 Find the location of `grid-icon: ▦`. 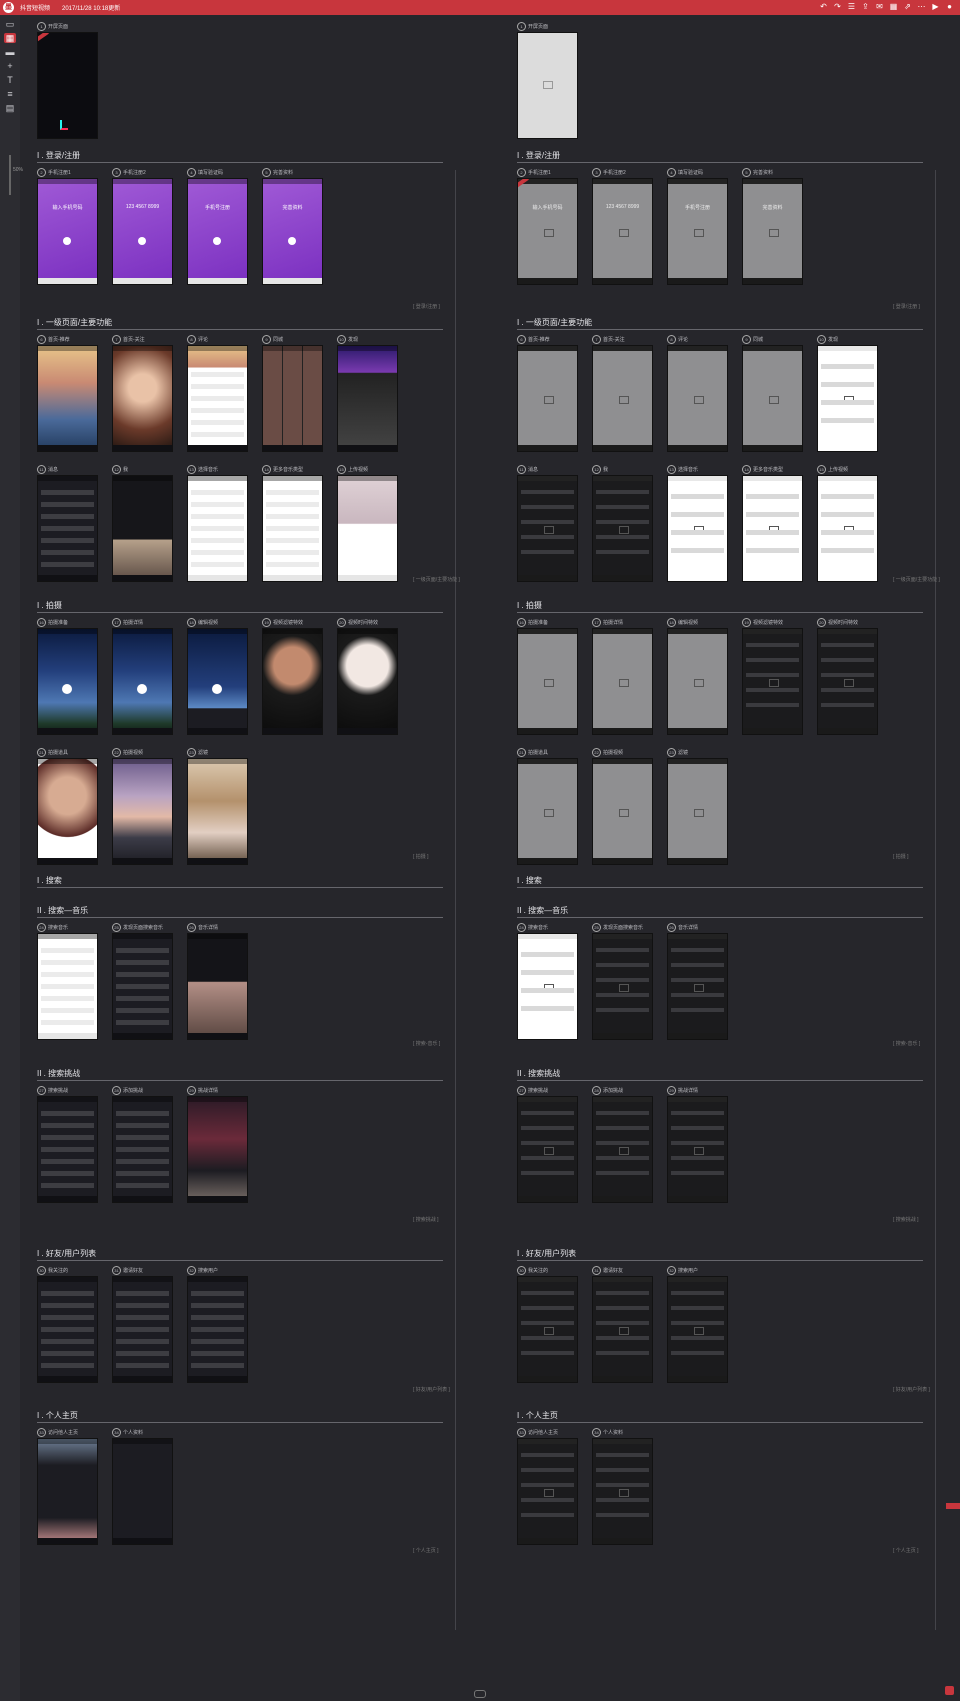

grid-icon: ▦ is located at coordinates (10, 38).